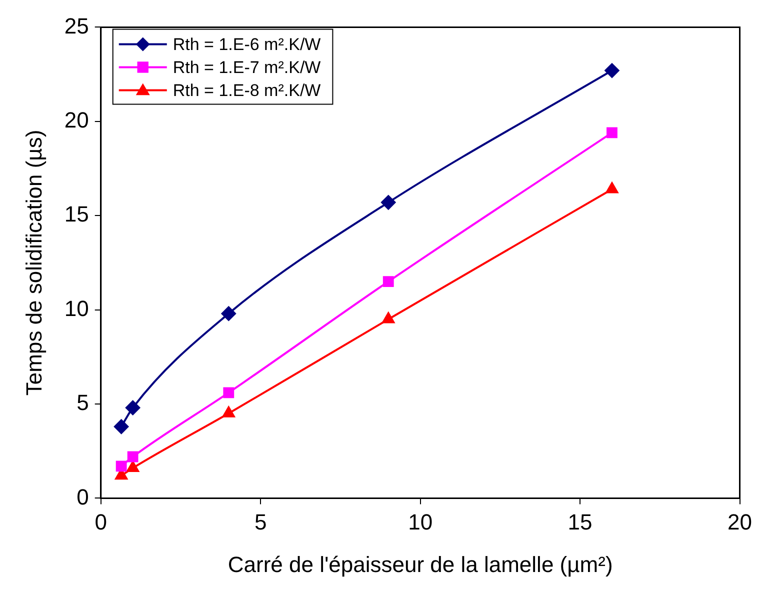 Image resolution: width=766 pixels, height=601 pixels. Describe the element at coordinates (76, 214) in the screenshot. I see `y-tick-label: 15` at that location.